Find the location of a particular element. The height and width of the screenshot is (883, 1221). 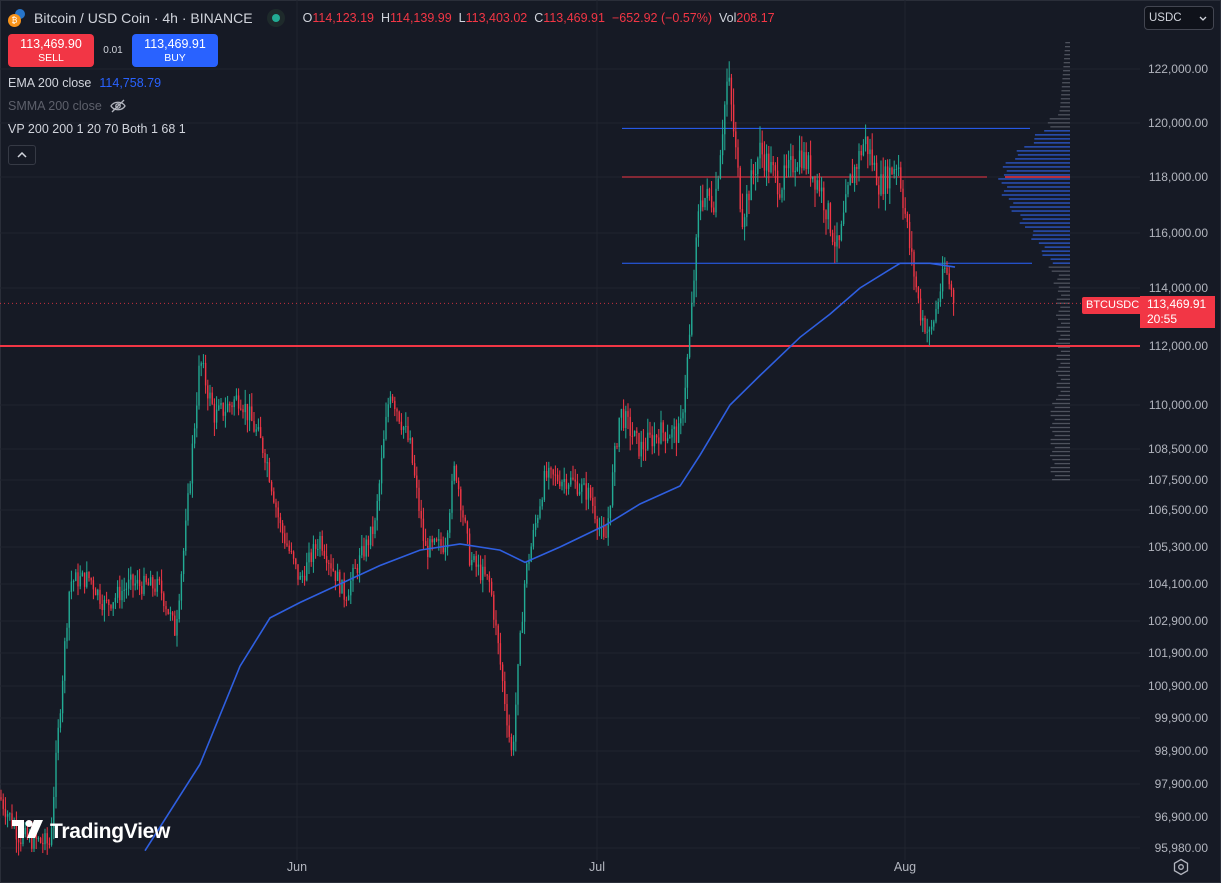

symbol-title: Bitcoin / USD Coin · 4h · BINANCE is located at coordinates (143, 18).